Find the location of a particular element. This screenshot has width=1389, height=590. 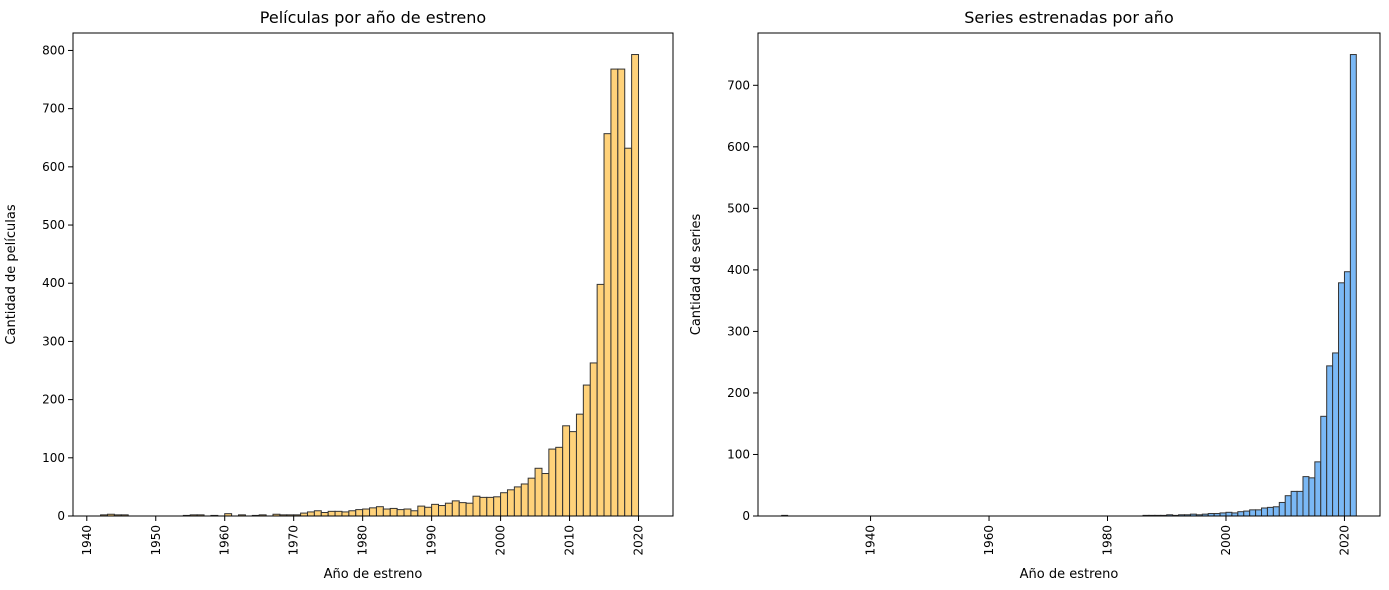

movies-x-tick-label: 1970 is located at coordinates (294, 540).